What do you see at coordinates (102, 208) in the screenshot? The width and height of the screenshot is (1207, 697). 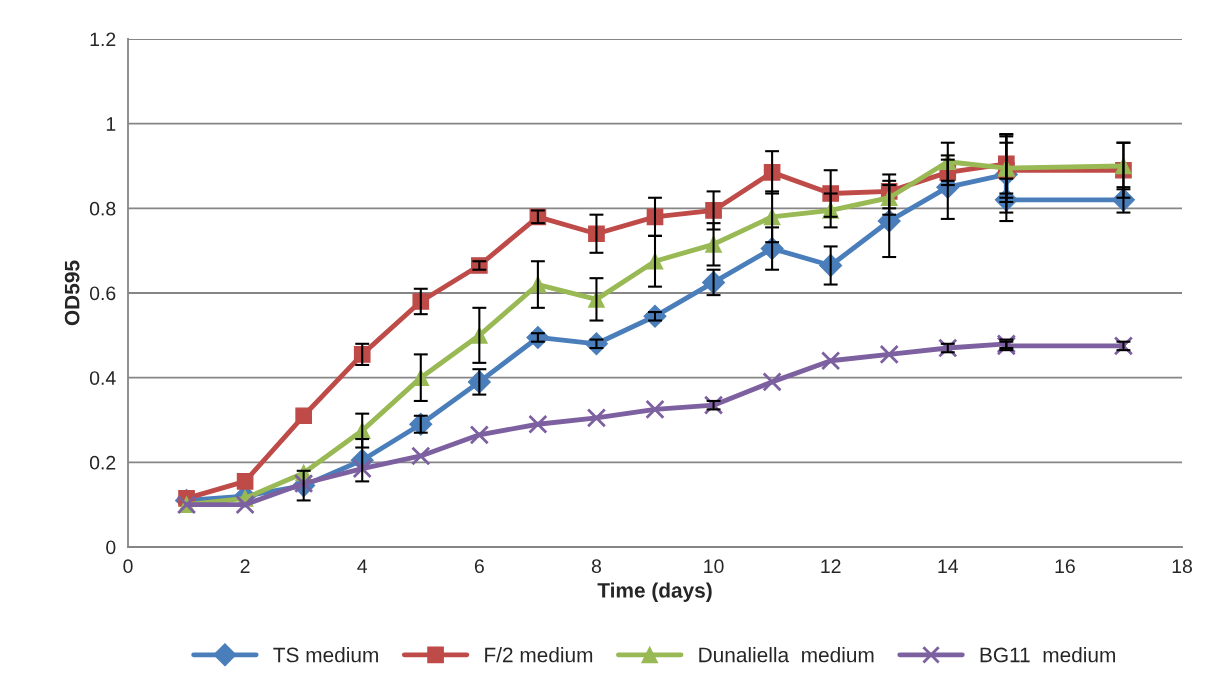 I see `y-tick-label: 0.8` at bounding box center [102, 208].